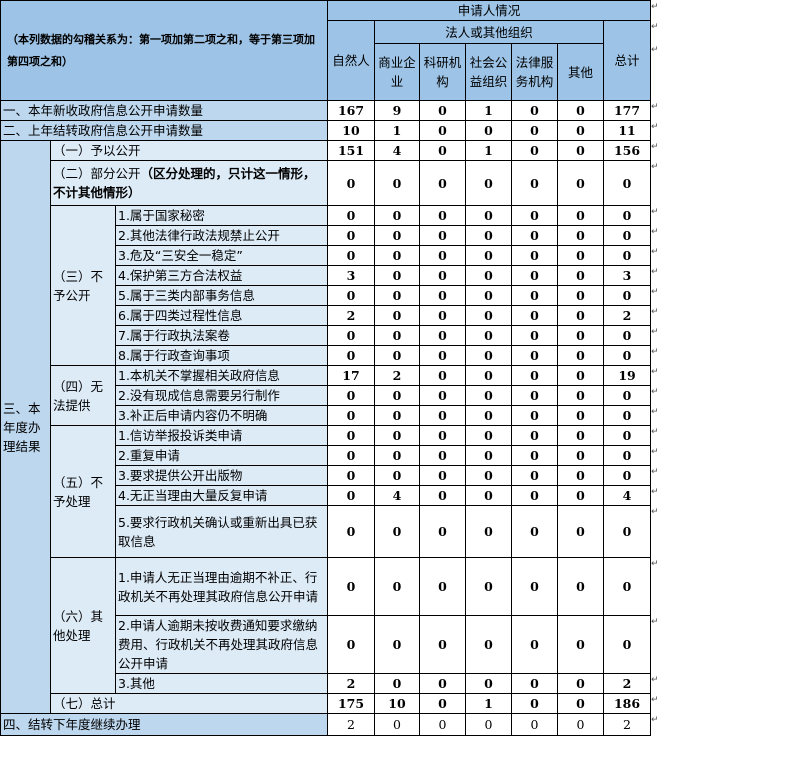 This screenshot has width=790, height=757. I want to click on table-row: 7.属于行政执法案卷 0 0 0 0 0 0 0, so click(326, 335).